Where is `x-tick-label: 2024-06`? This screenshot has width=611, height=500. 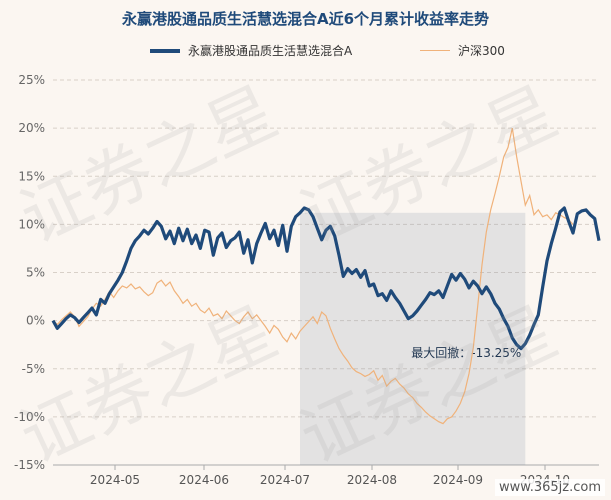 x-tick-label: 2024-06 is located at coordinates (204, 480).